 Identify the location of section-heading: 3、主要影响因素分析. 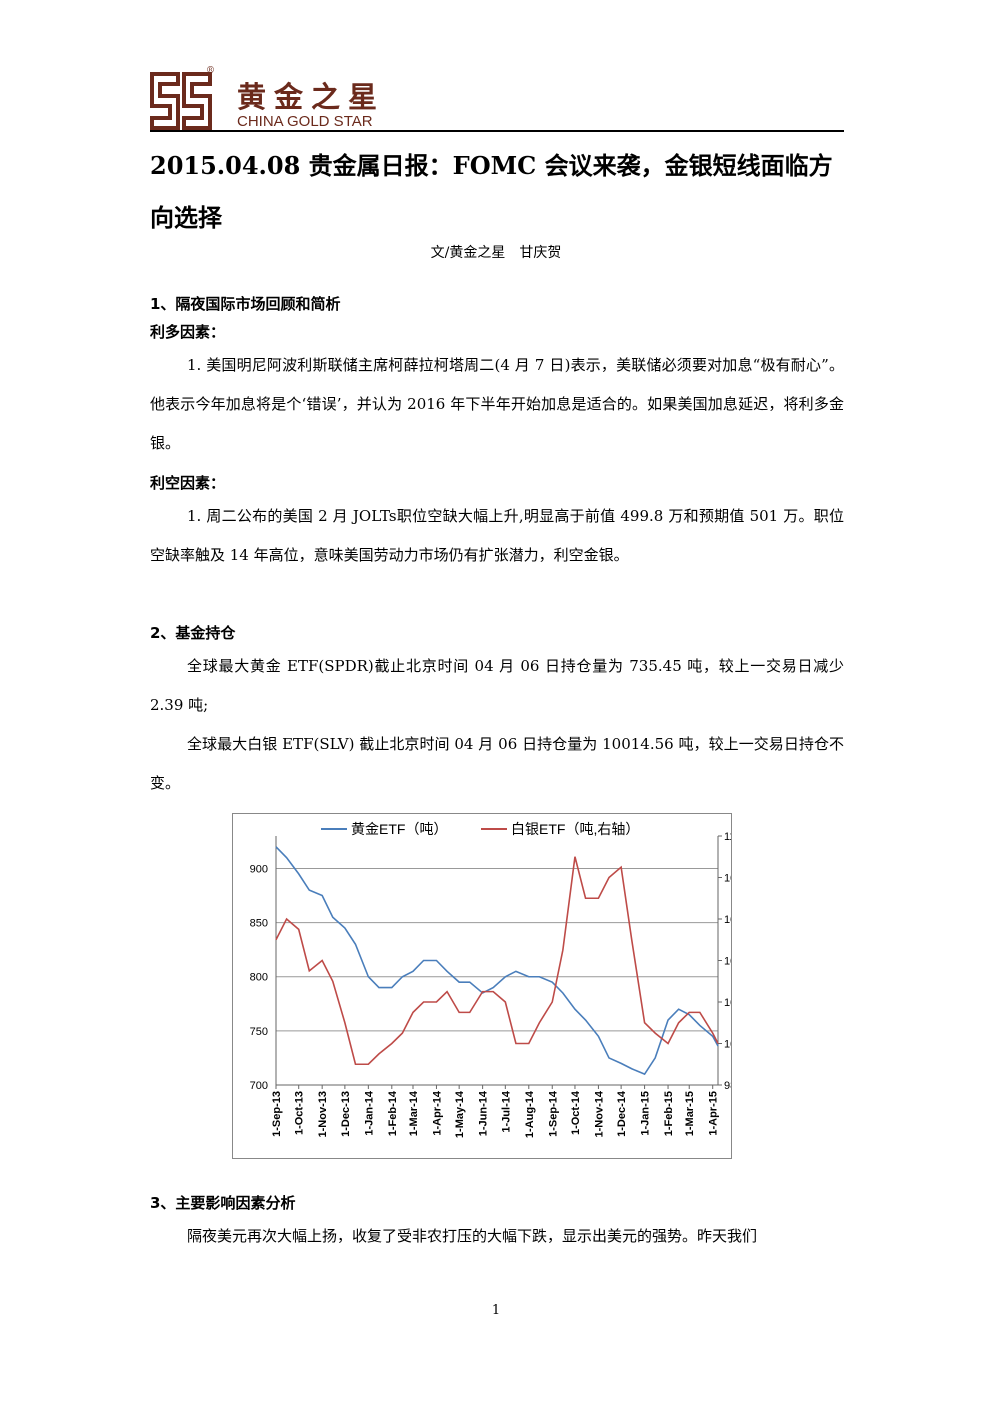
(223, 1203).